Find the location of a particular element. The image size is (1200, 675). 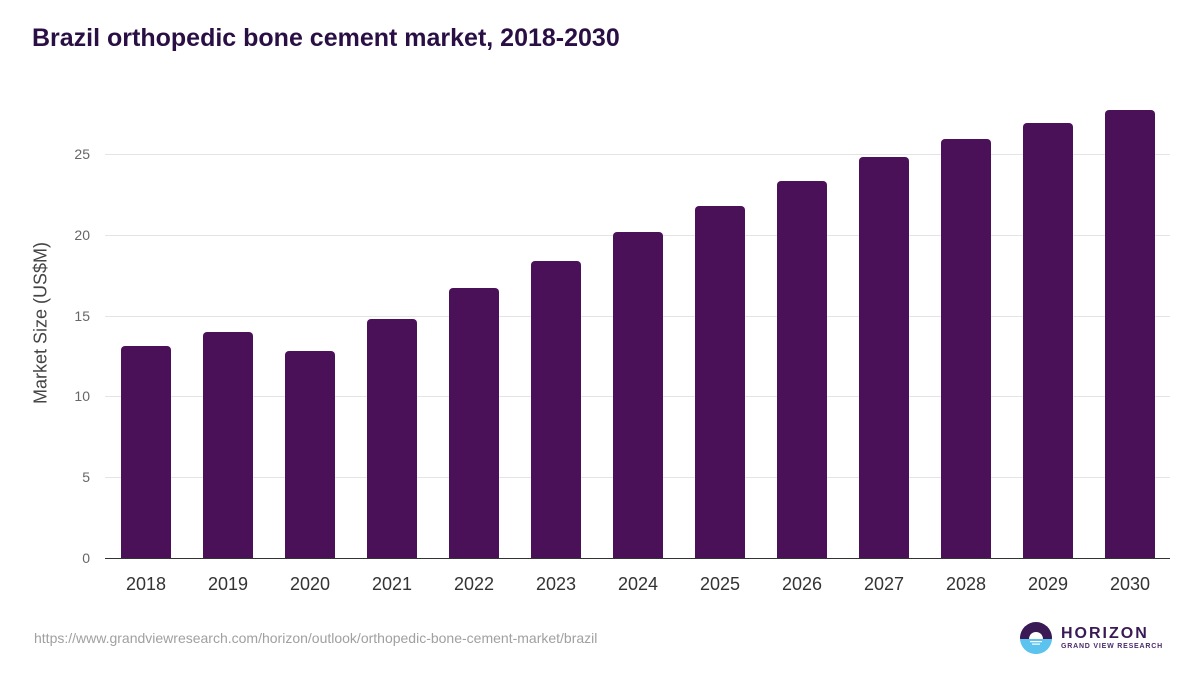

bar-2030 is located at coordinates (1130, 334).